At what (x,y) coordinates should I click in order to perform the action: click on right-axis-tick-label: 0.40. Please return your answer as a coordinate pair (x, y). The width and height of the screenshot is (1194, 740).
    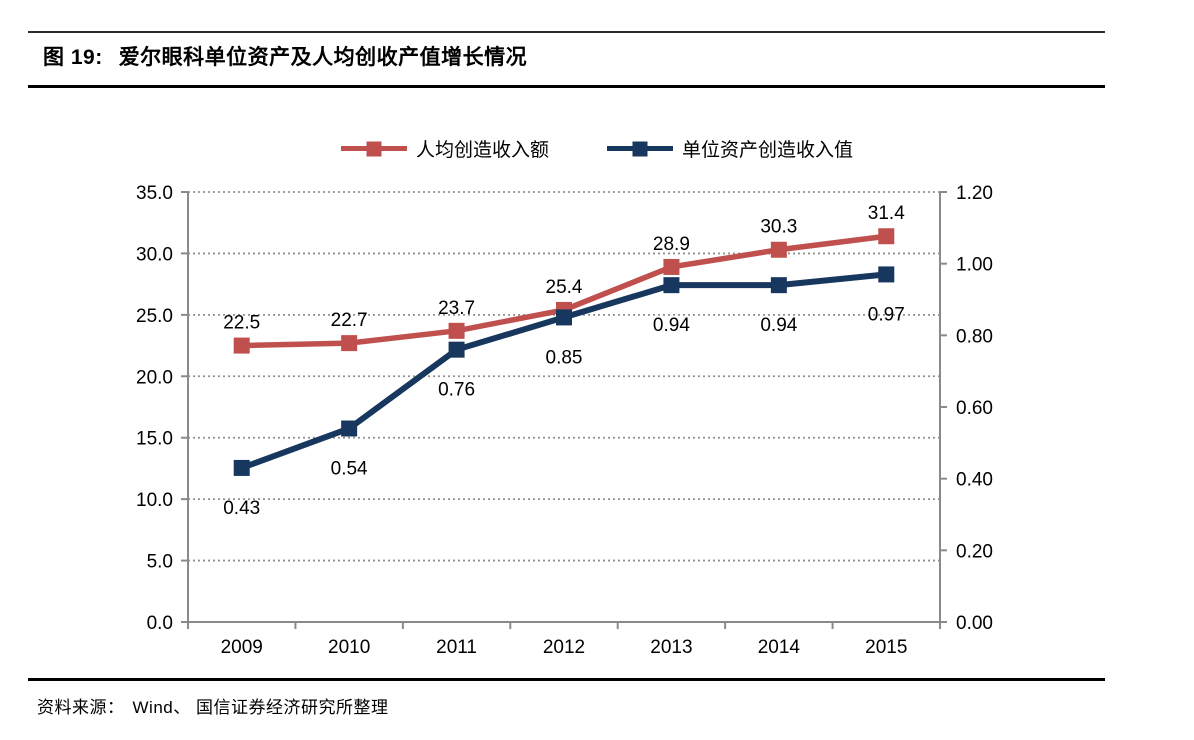
    Looking at the image, I should click on (974, 480).